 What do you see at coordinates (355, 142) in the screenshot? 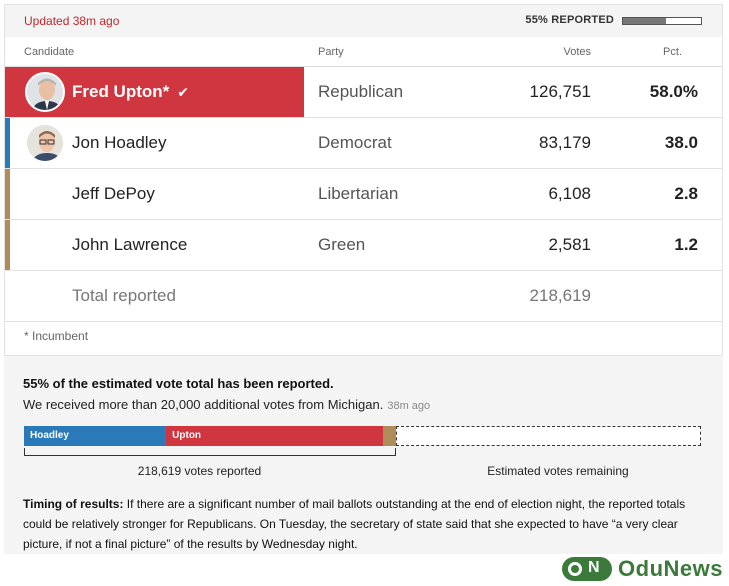
I see `candidate-party: Democrat` at bounding box center [355, 142].